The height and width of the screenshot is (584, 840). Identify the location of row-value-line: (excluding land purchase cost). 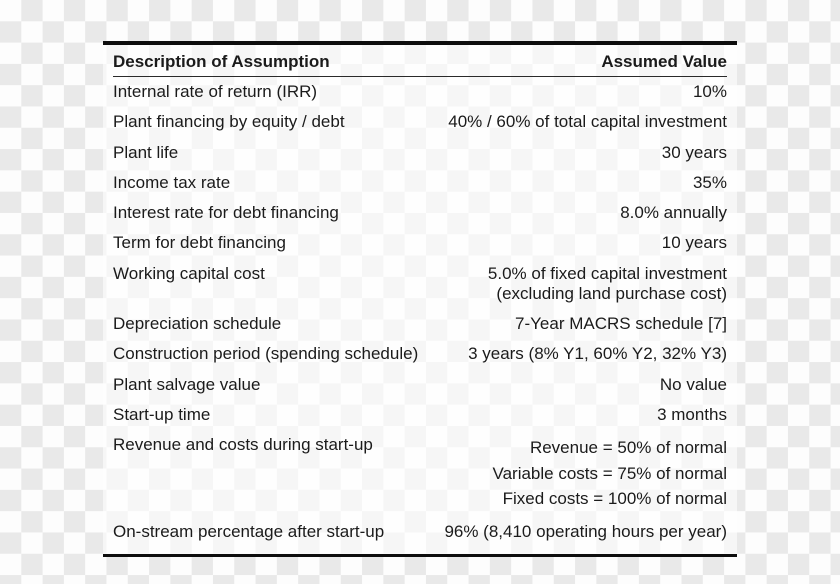
(611, 293).